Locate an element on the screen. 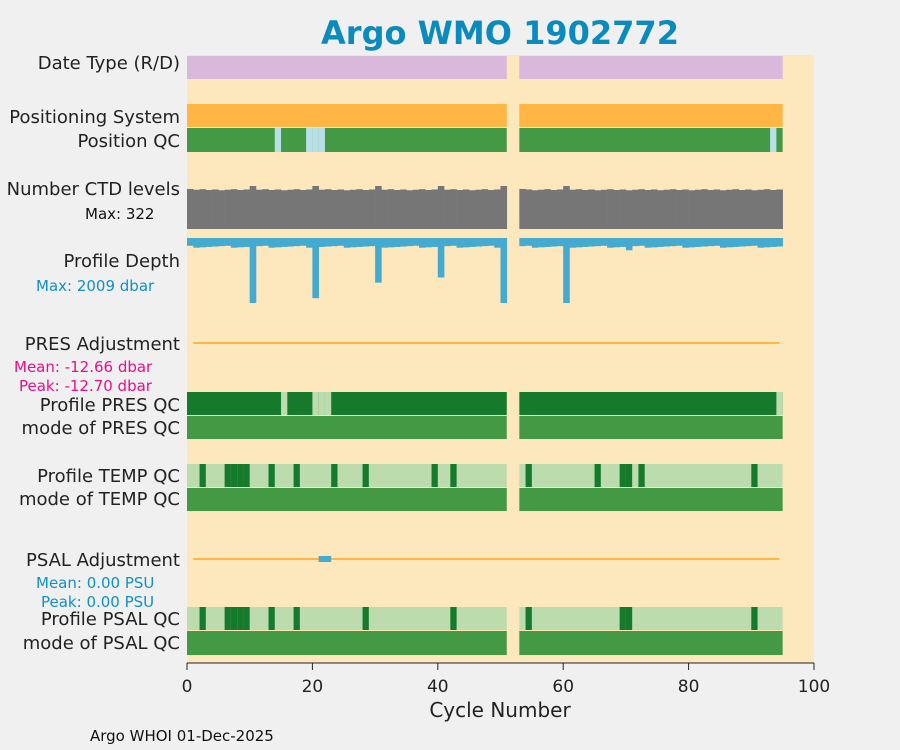 This screenshot has width=900, height=750. label-psal-adjustment: PSAL Adjustment is located at coordinates (103, 560).